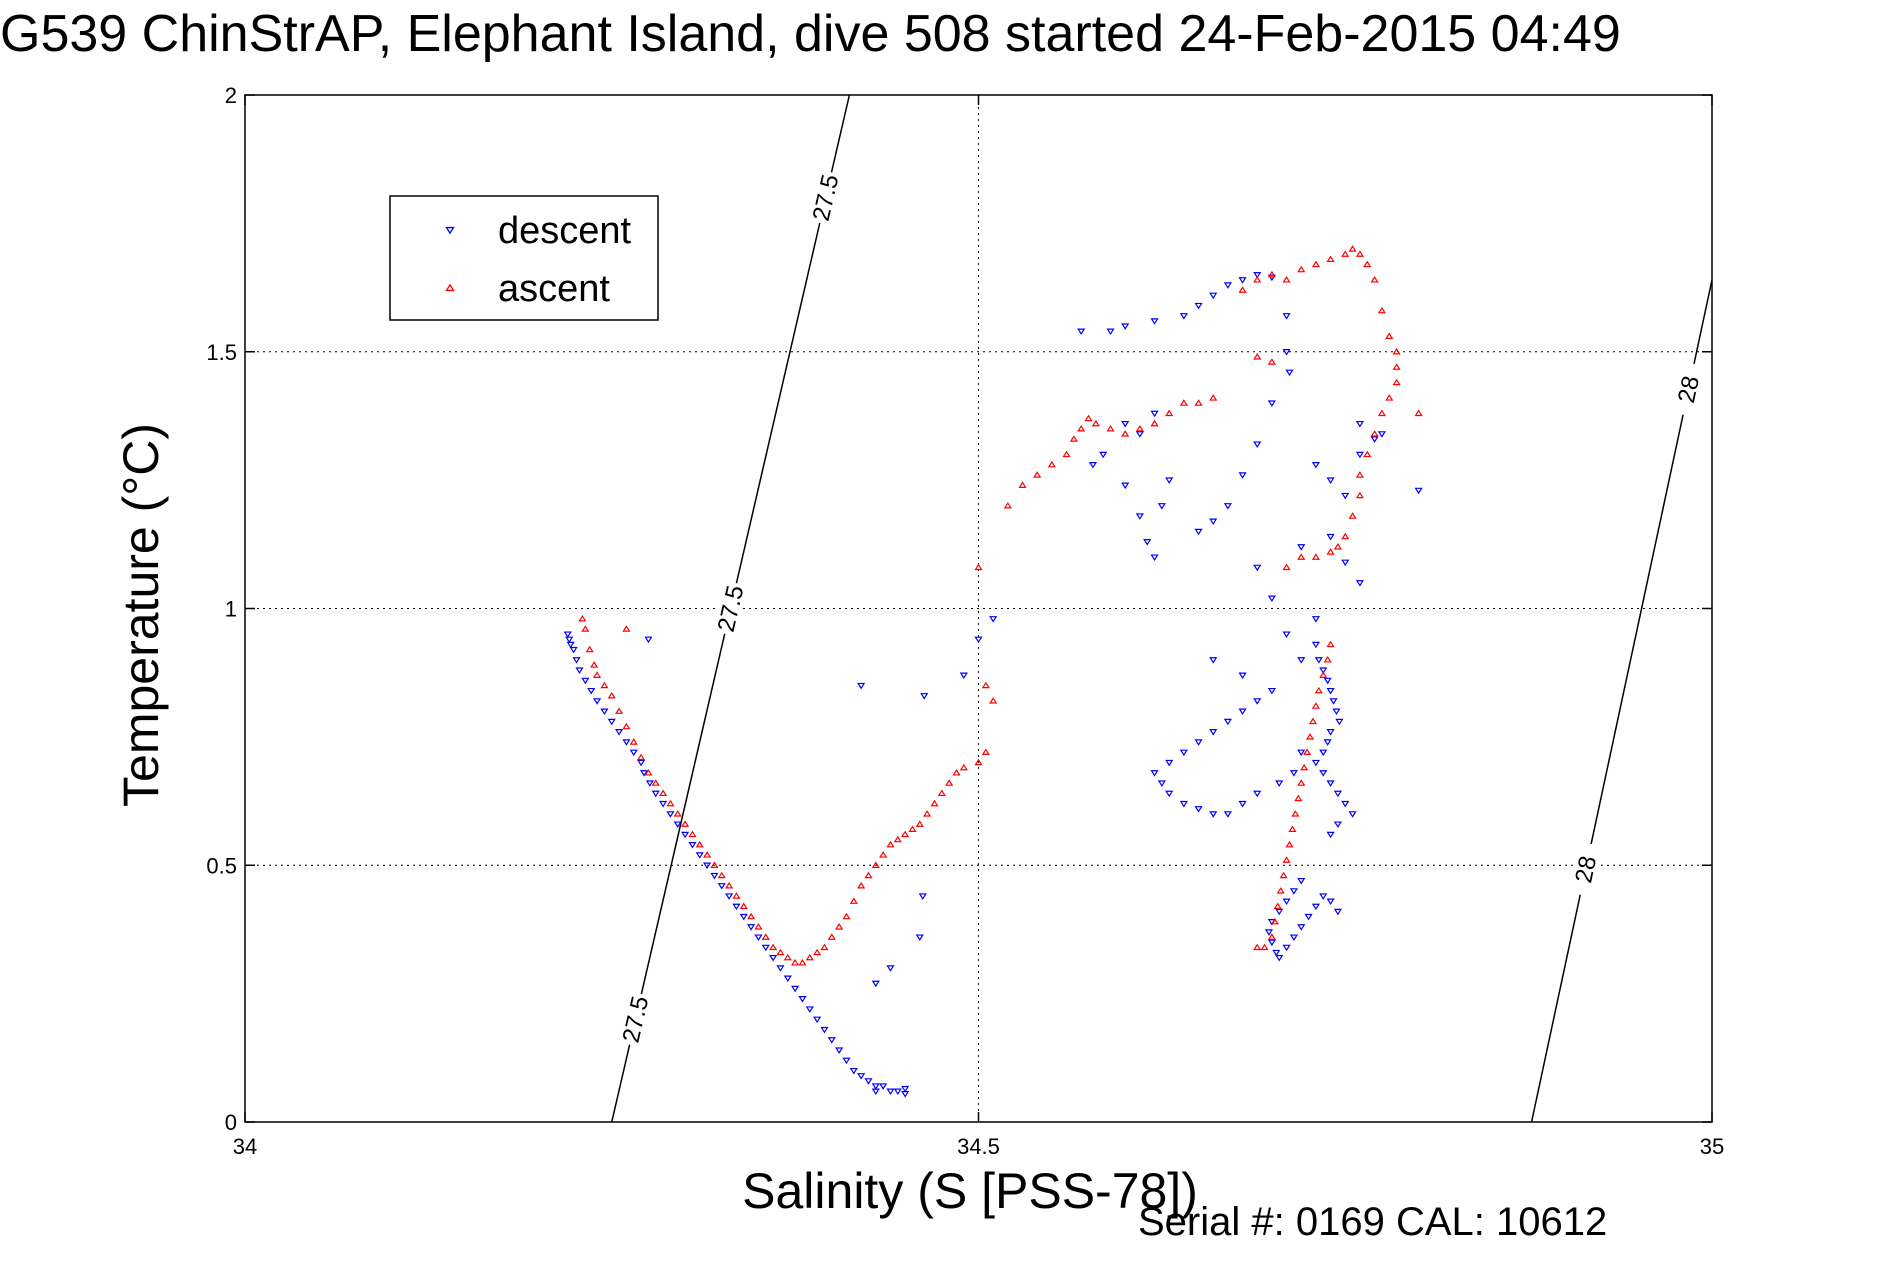 The image size is (1891, 1262). Describe the element at coordinates (221, 865) in the screenshot. I see `y-tick-label: 0.5` at that location.